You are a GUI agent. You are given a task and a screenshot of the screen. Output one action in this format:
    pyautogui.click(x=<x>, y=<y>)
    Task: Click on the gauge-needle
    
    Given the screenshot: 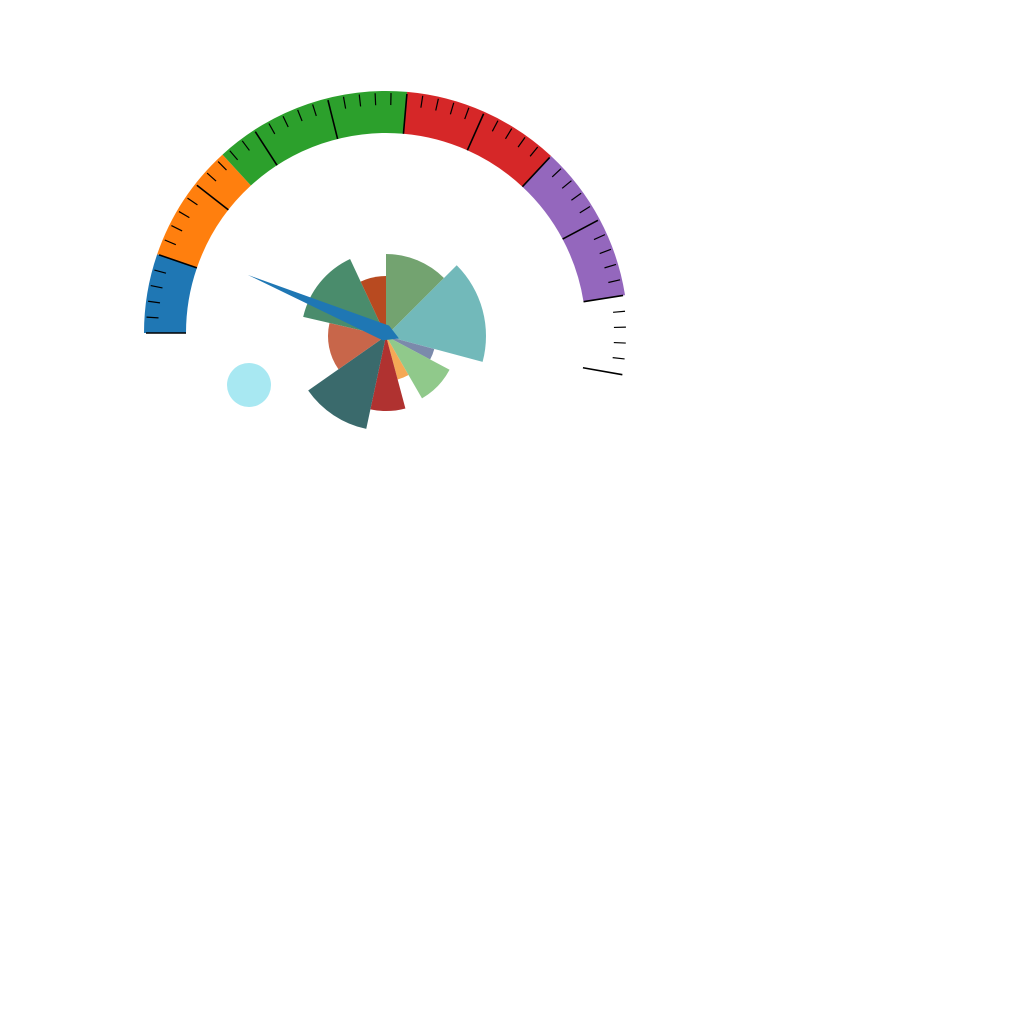 What is the action you would take?
    pyautogui.click(x=323, y=307)
    